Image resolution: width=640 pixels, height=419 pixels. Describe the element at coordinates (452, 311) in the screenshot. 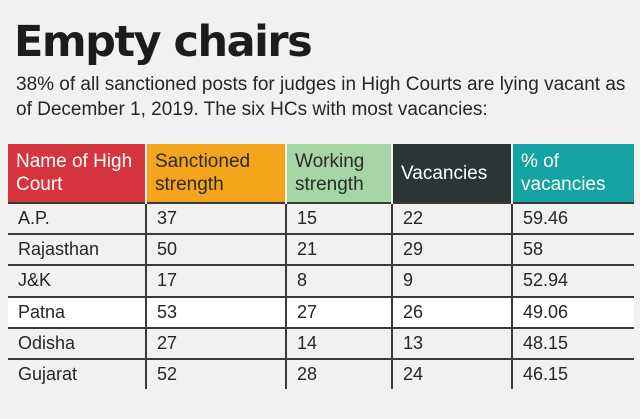

I see `cell-vacancies: 26` at that location.